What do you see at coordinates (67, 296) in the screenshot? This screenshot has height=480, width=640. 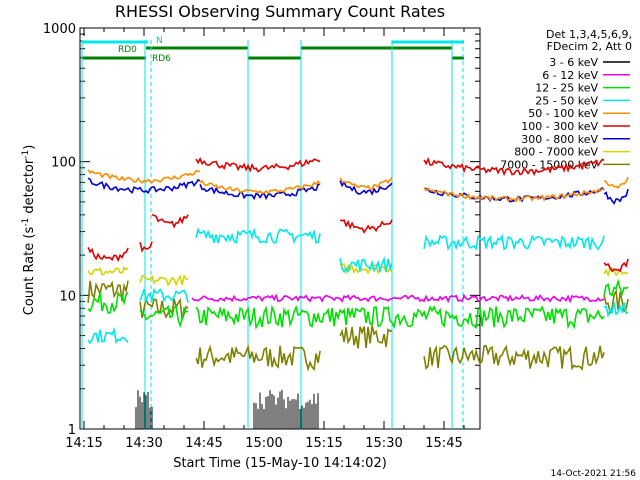 I see `y-tick-label: 10` at bounding box center [67, 296].